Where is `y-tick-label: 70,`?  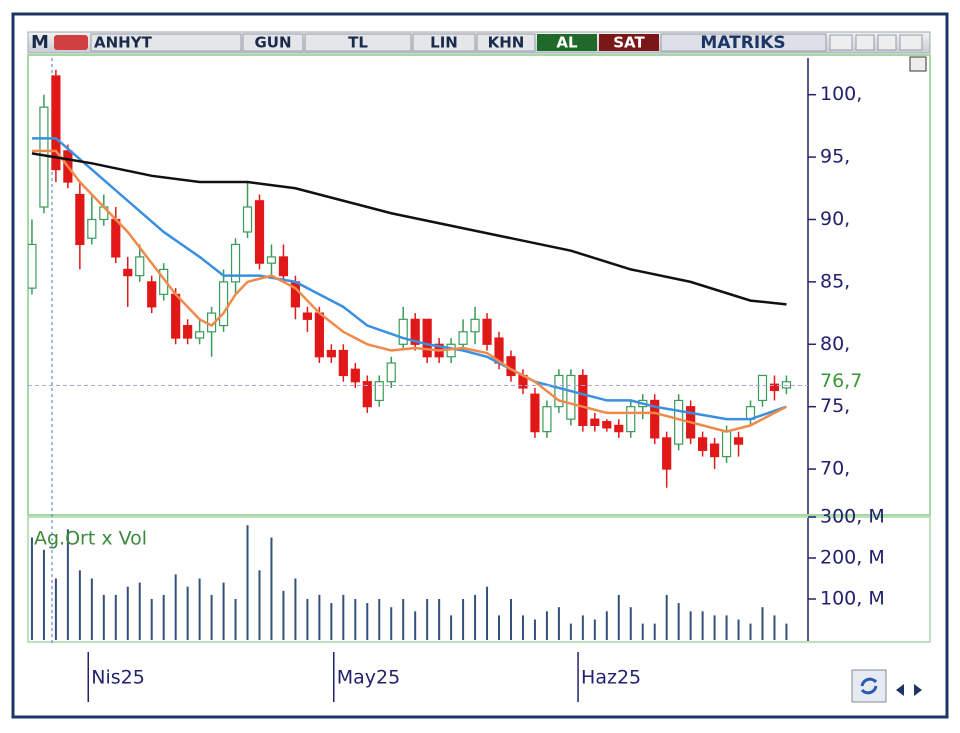
y-tick-label: 70, is located at coordinates (835, 469).